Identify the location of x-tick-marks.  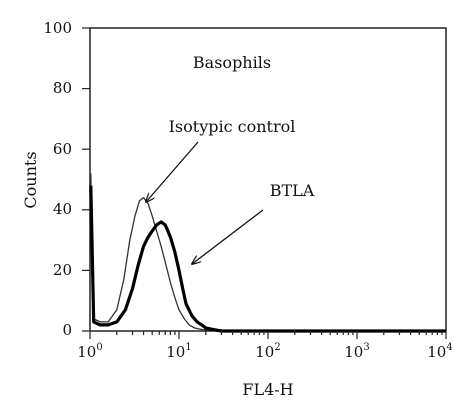
(268, 335).